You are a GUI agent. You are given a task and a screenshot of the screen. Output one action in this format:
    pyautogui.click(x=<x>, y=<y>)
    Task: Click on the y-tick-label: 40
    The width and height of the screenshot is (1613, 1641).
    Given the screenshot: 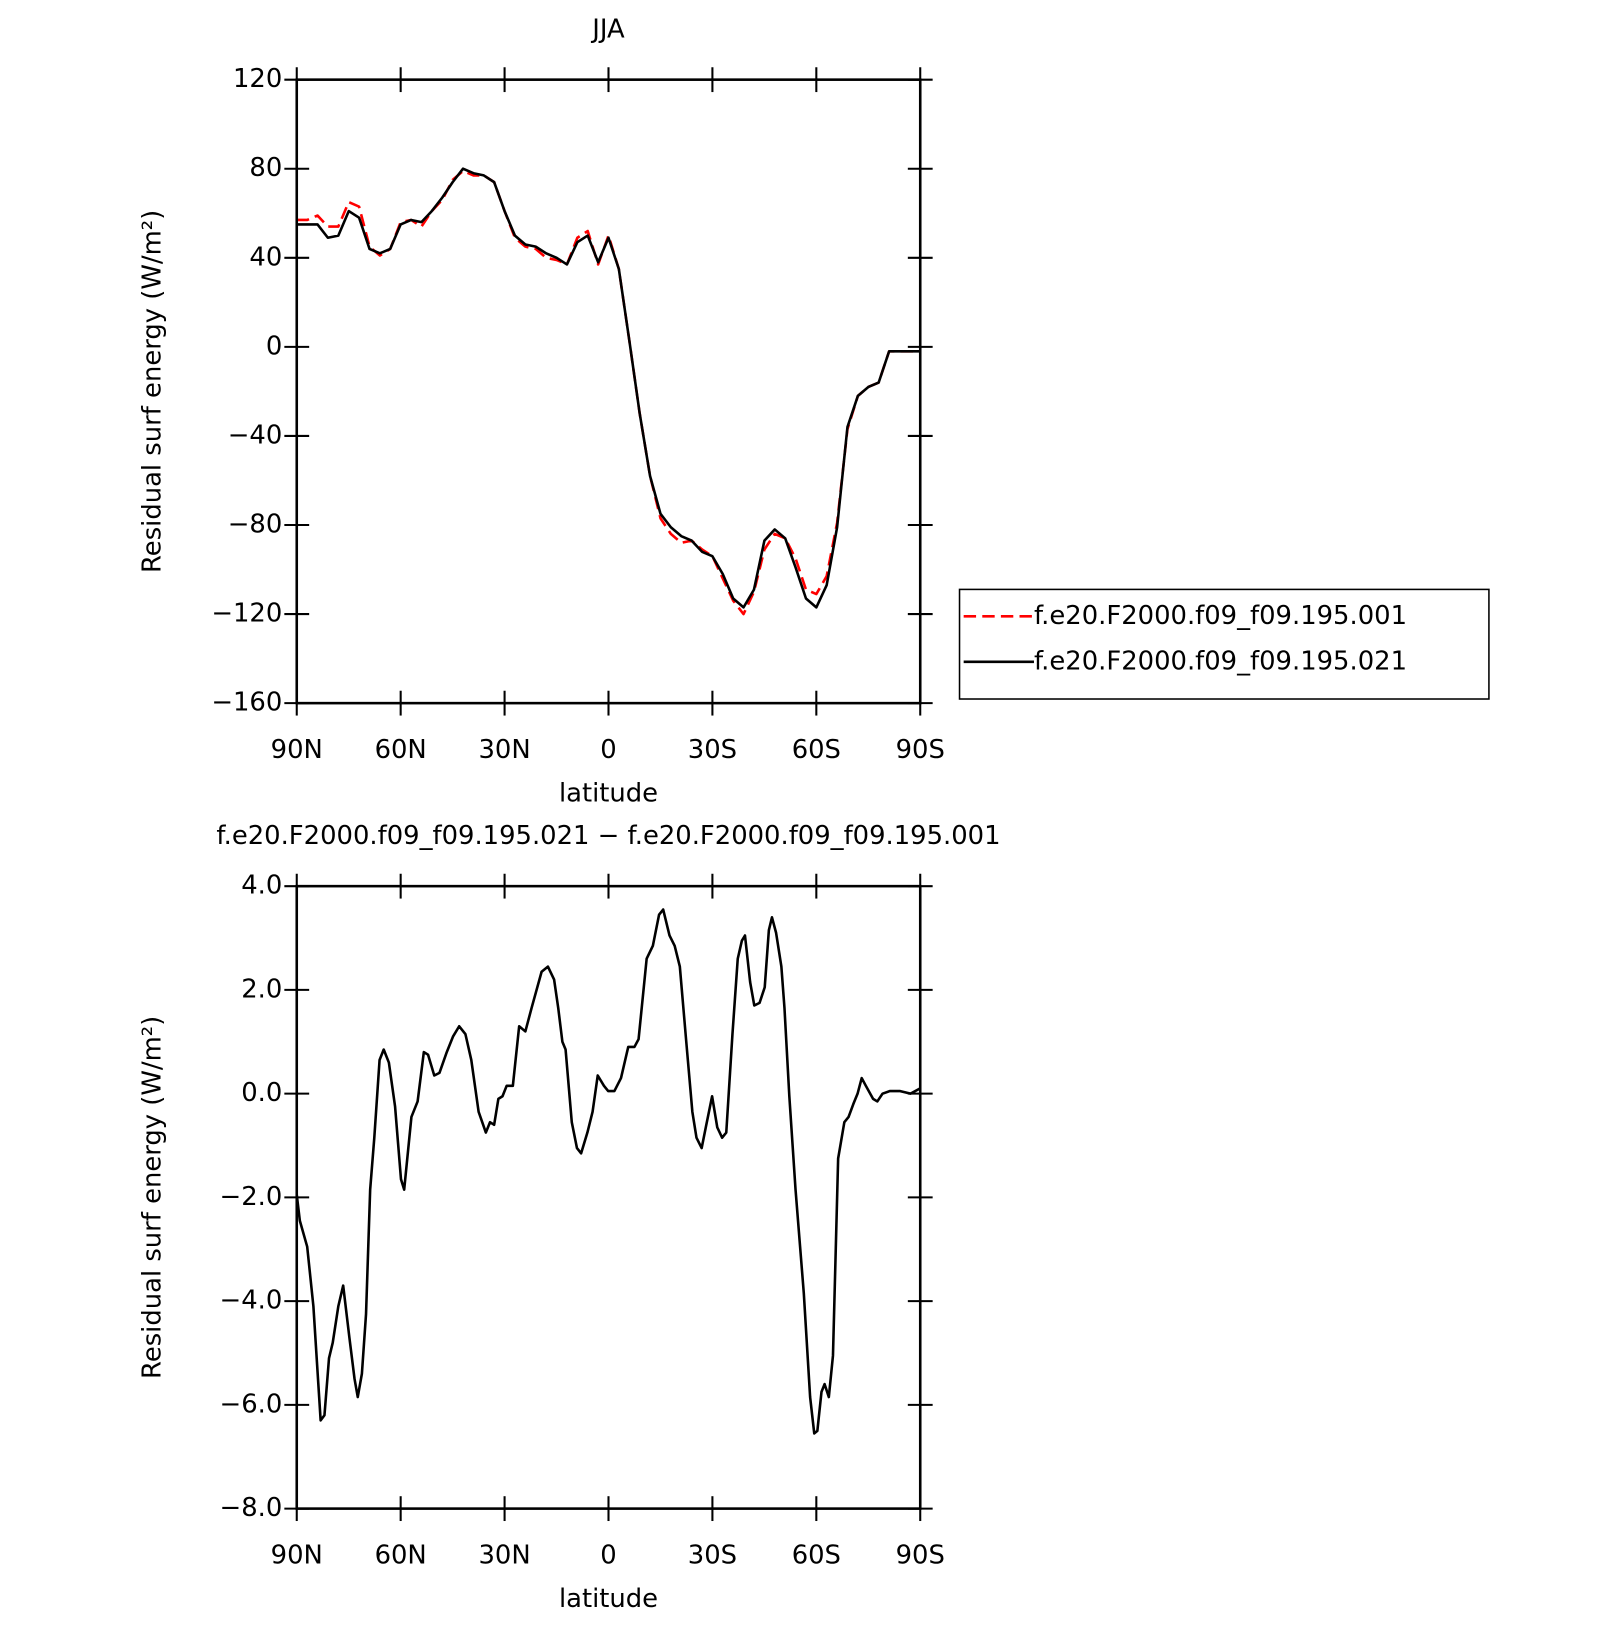 What is the action you would take?
    pyautogui.click(x=265, y=257)
    